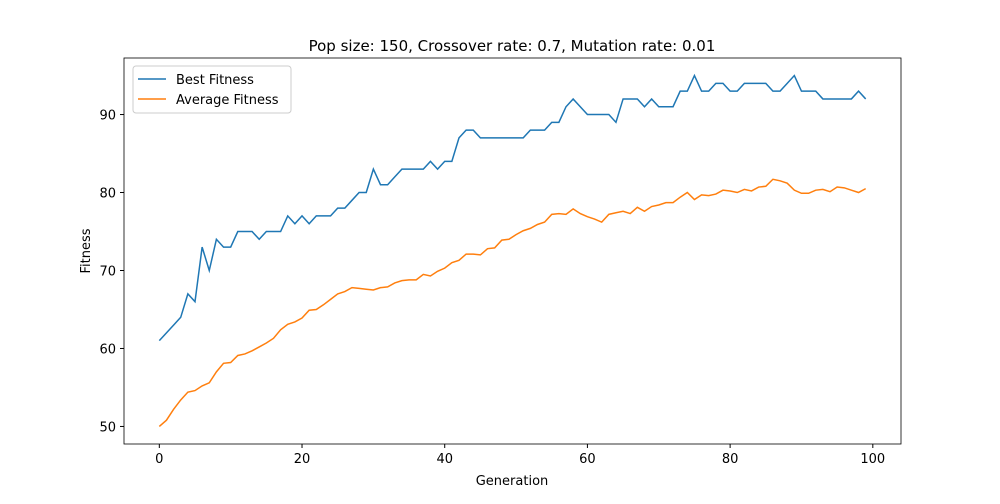 Image resolution: width=1000 pixels, height=504 pixels. I want to click on y-axis-label: Fitness, so click(86, 250).